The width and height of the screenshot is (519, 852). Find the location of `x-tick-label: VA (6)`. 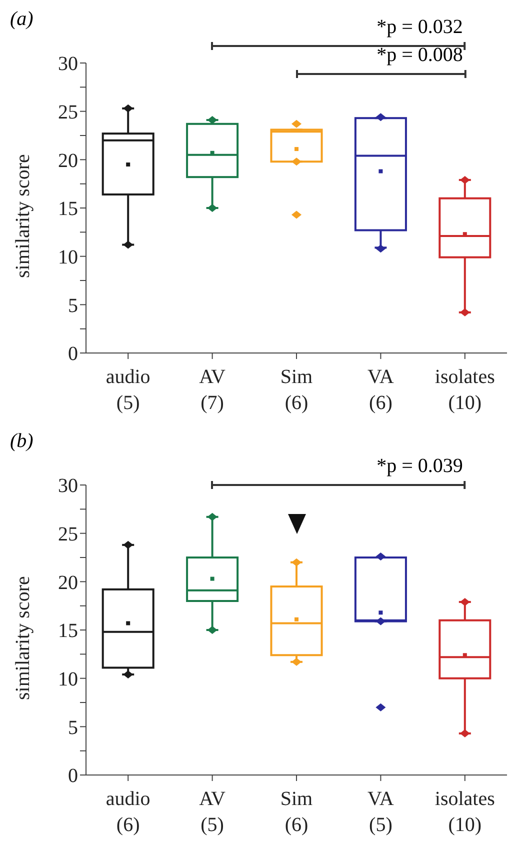

x-tick-label: VA (6) is located at coordinates (381, 390).